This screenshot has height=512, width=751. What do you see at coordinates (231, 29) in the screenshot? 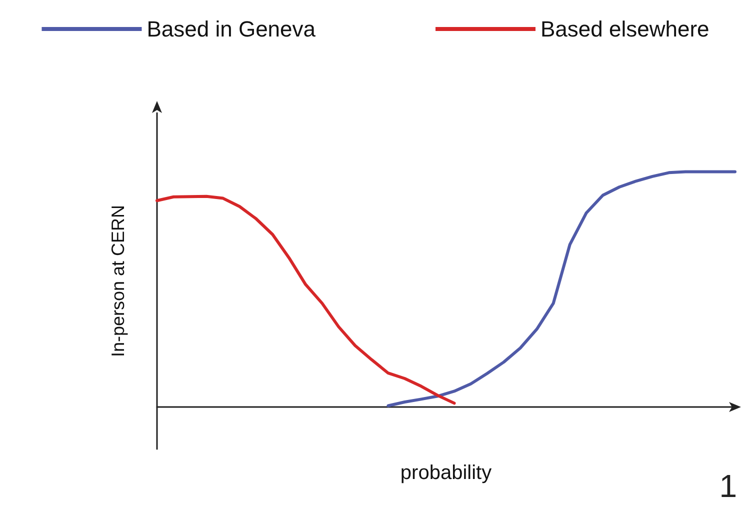
I see `legend-label: Based in Geneva` at bounding box center [231, 29].